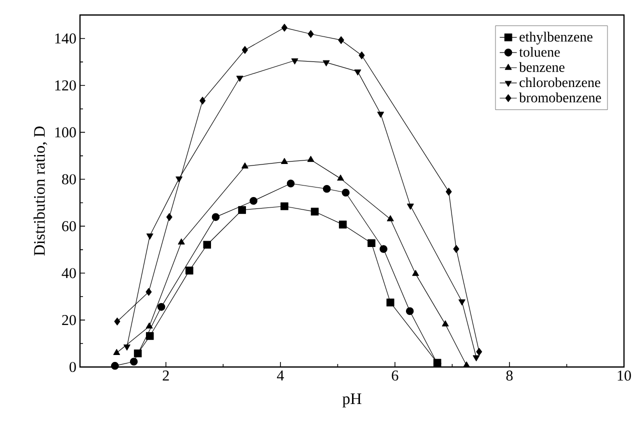  I want to click on x-tick-label: 8, so click(509, 375).